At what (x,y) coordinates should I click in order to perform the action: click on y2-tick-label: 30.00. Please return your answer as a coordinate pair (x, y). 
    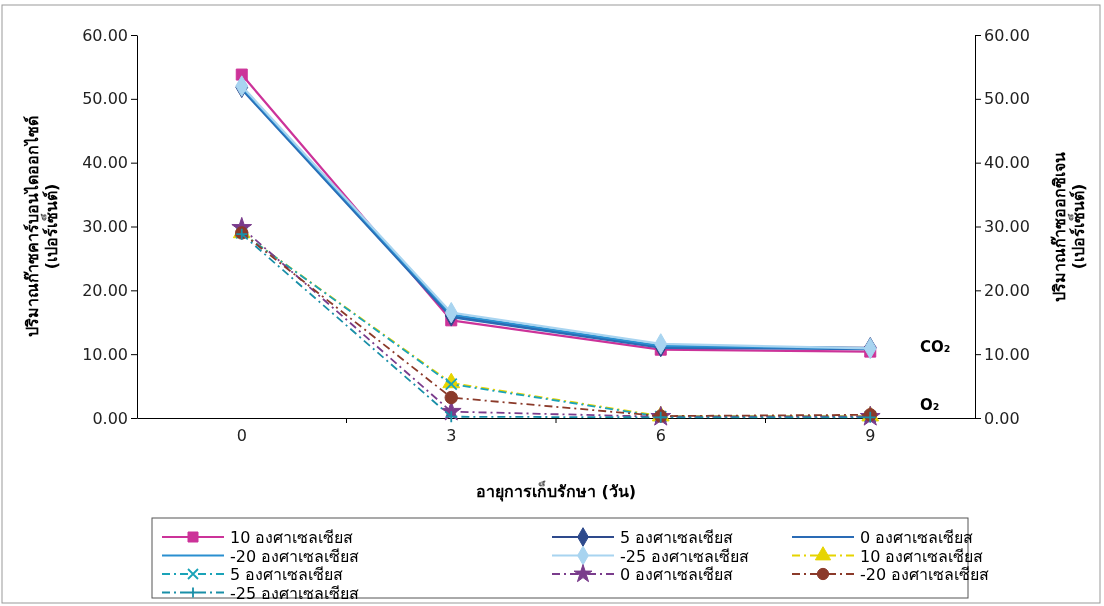
    Looking at the image, I should click on (1007, 227).